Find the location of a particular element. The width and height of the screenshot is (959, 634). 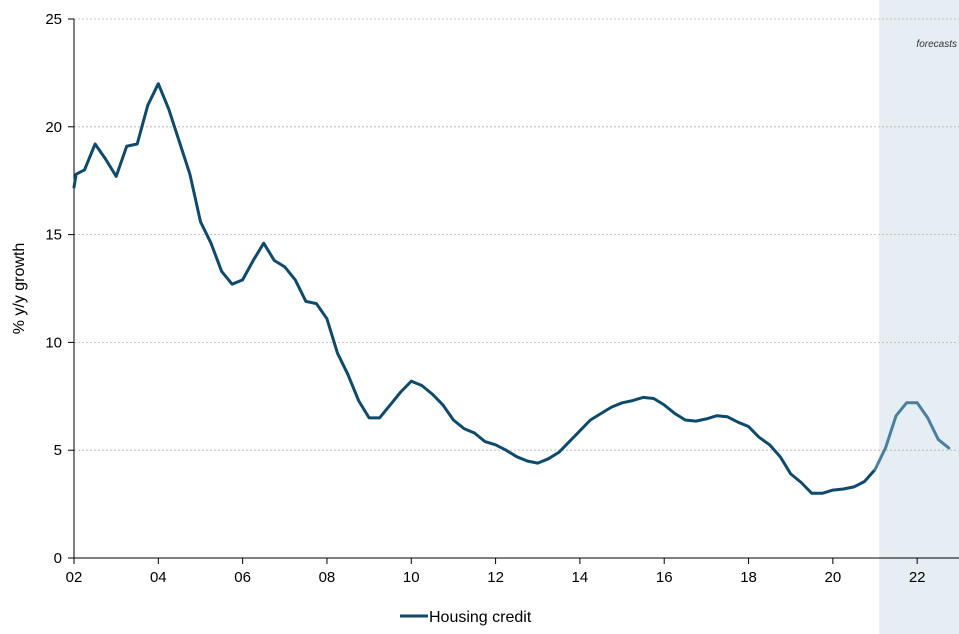

x-tick-label: 22 is located at coordinates (917, 577).